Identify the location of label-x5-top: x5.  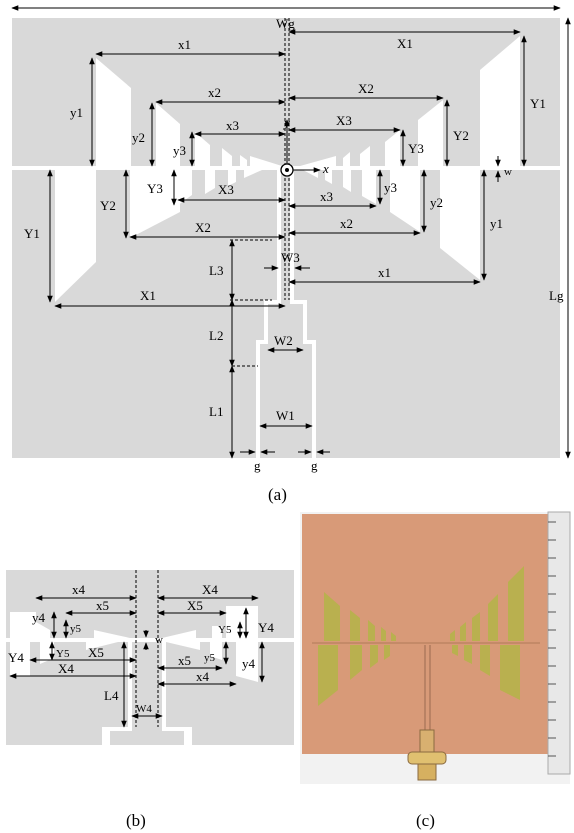
(102, 605).